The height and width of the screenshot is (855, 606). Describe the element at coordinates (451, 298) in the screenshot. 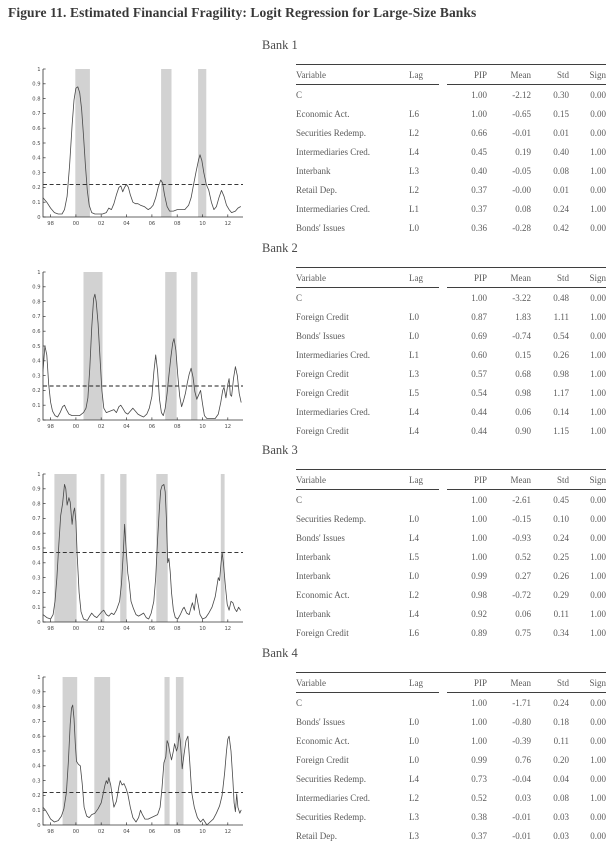

I see `table-row: C 1.00 -3.22 0.48 0.00` at that location.